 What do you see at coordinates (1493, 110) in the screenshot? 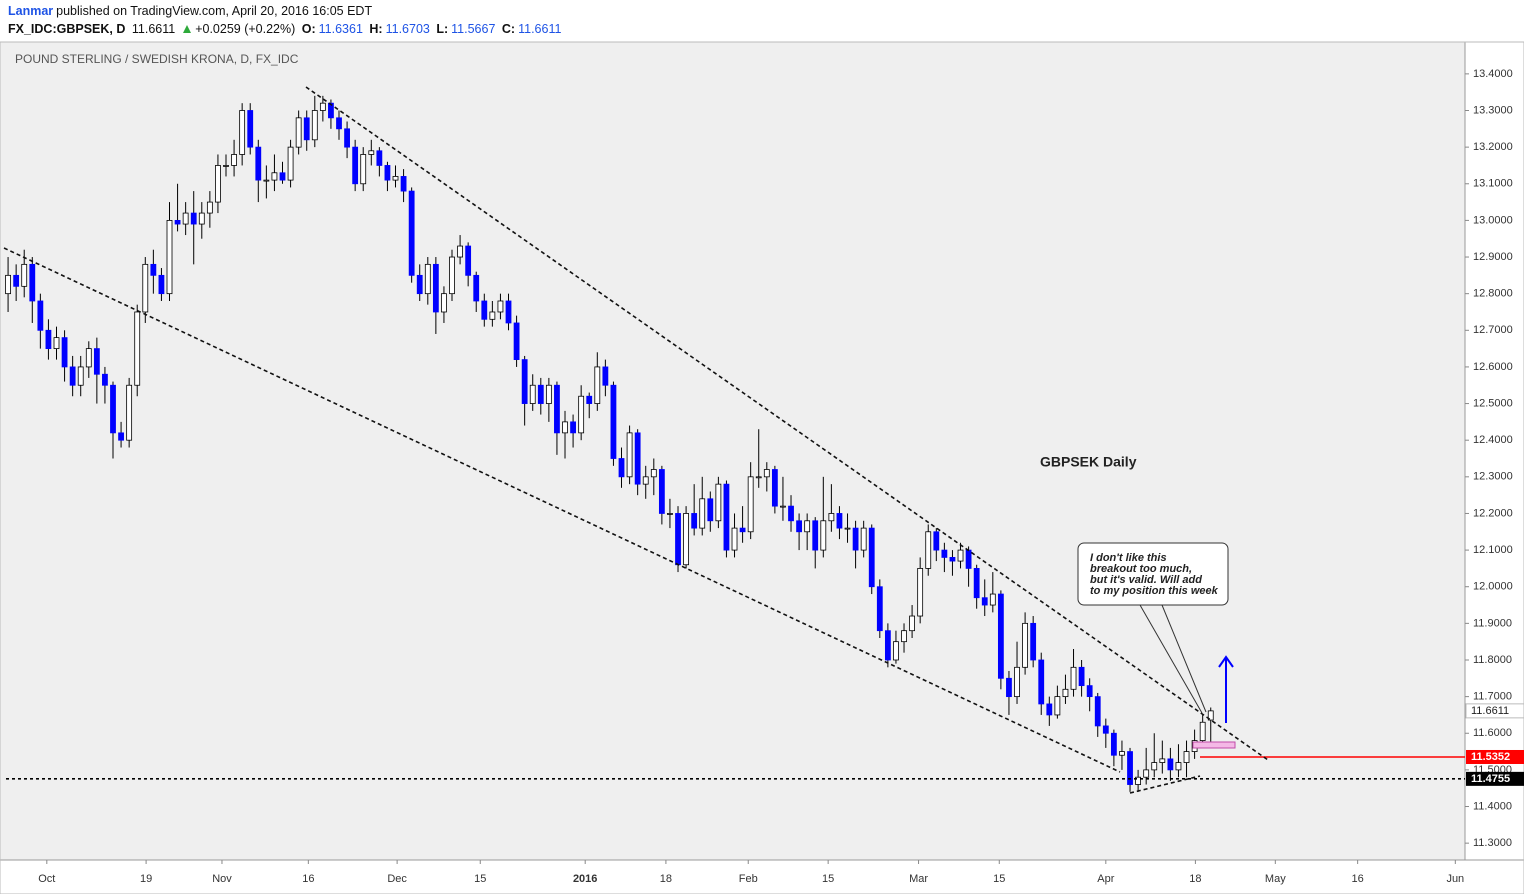
I see `y-tick-label: 13.3000` at bounding box center [1493, 110].